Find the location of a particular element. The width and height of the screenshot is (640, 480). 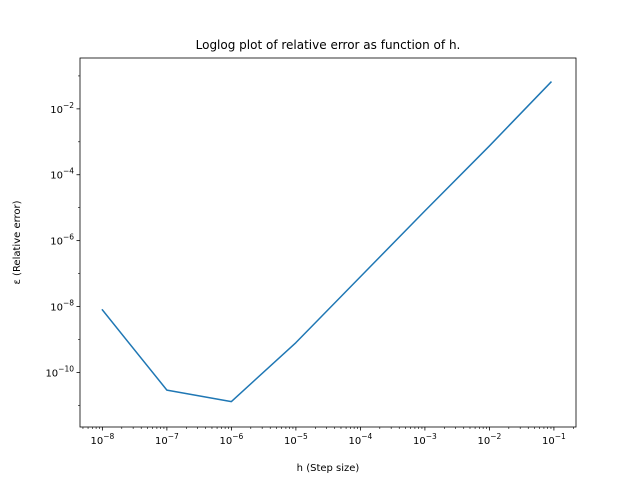

y-tick-label: 10⁻² is located at coordinates (62, 108).